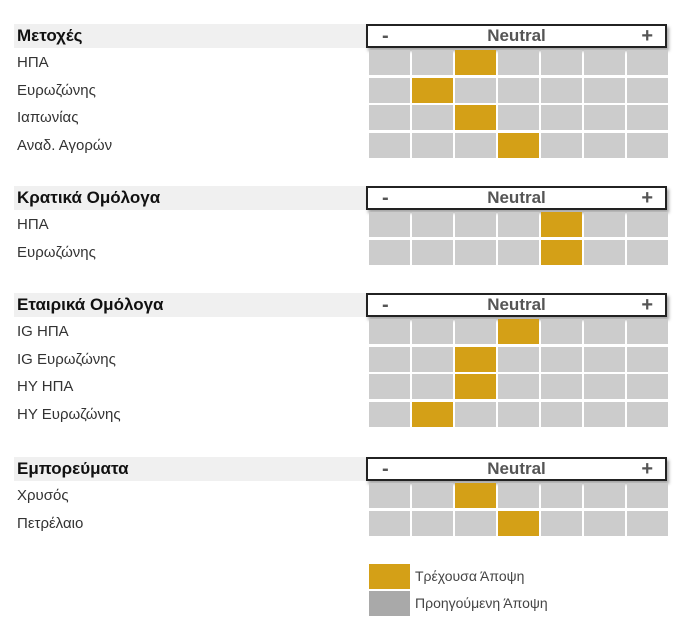 This screenshot has height=642, width=700. I want to click on row-label: HY ΗΠΑ, so click(45, 386).